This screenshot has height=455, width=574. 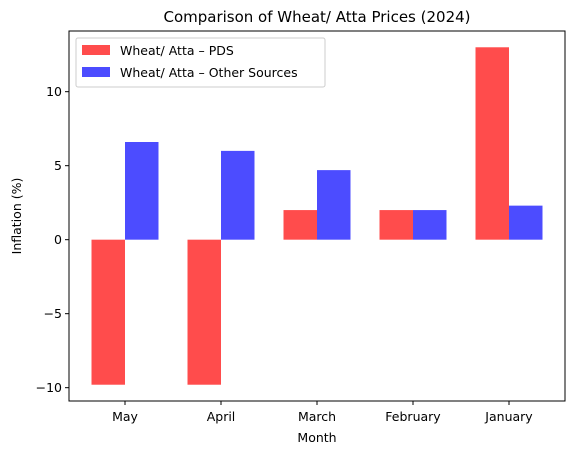 I want to click on legend-label-pds: Wheat/ Atta – PDS, so click(x=177, y=50).